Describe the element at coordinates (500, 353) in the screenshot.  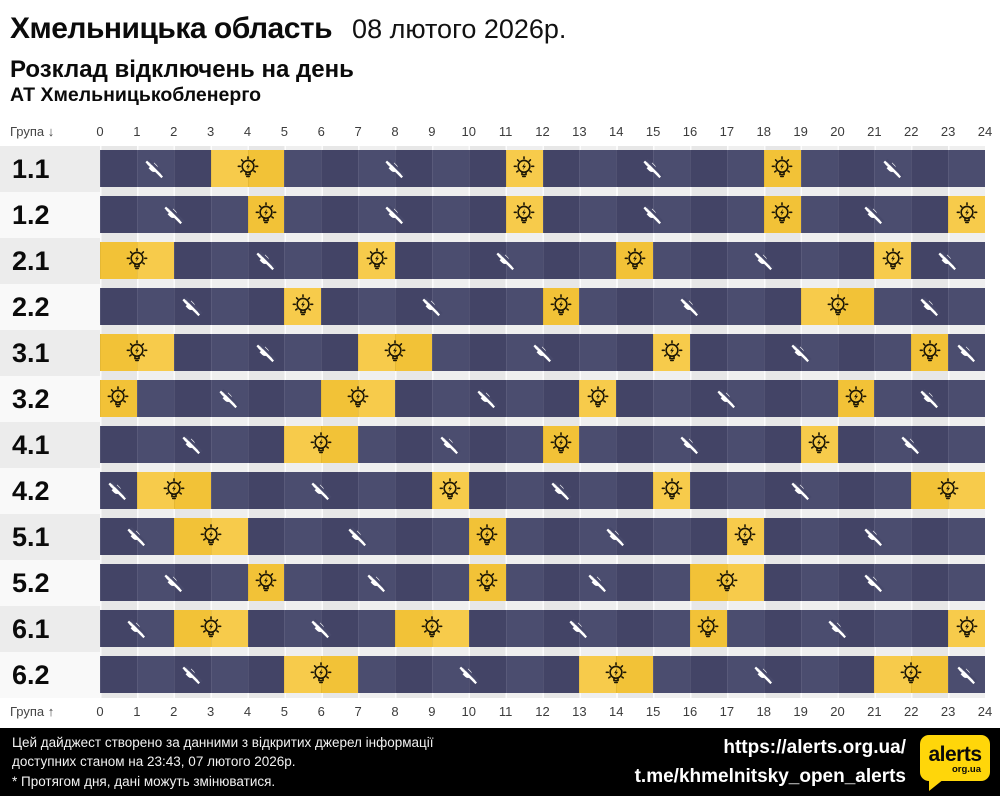
I see `schedule-row: 3.1` at that location.